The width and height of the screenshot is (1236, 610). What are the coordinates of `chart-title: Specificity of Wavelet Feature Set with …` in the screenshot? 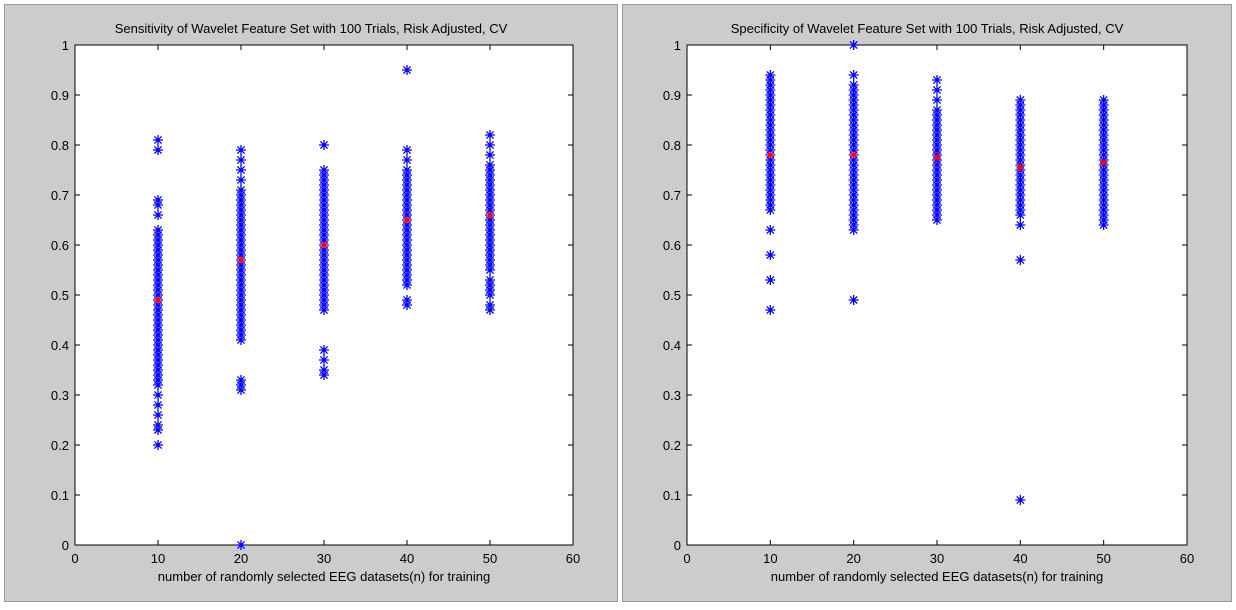 It's located at (927, 28).